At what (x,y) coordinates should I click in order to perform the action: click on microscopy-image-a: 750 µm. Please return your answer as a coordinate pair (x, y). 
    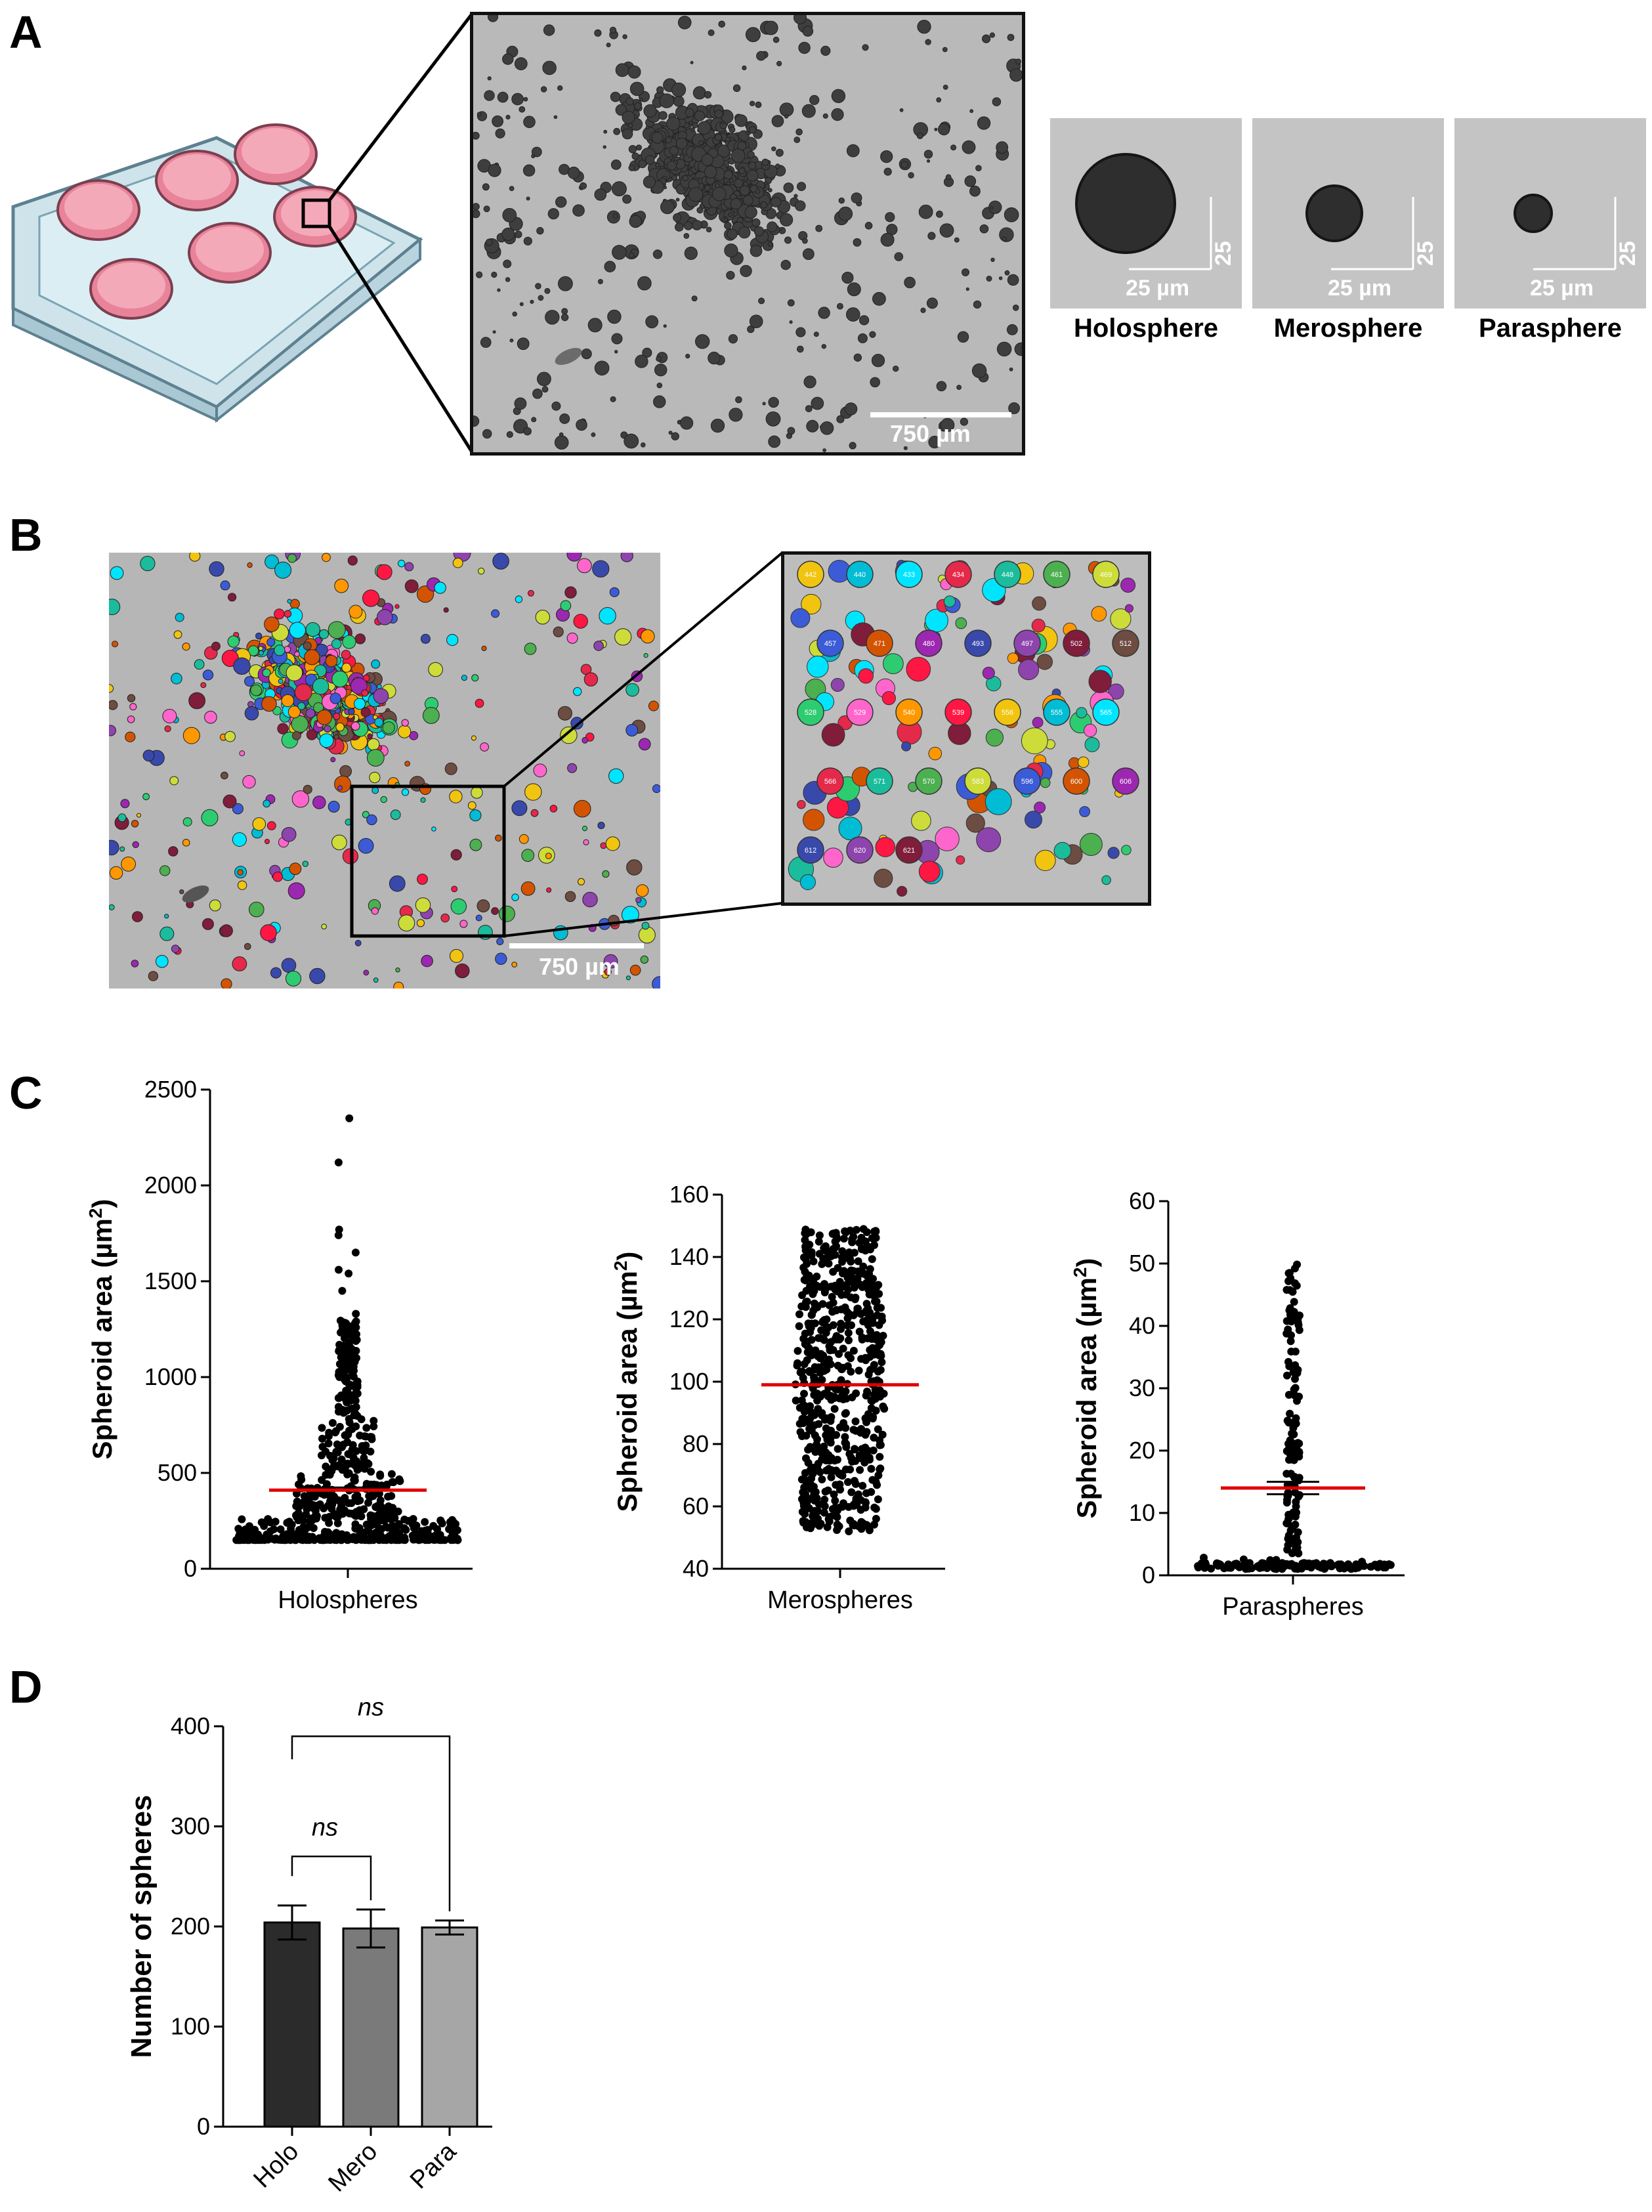
    Looking at the image, I should click on (747, 234).